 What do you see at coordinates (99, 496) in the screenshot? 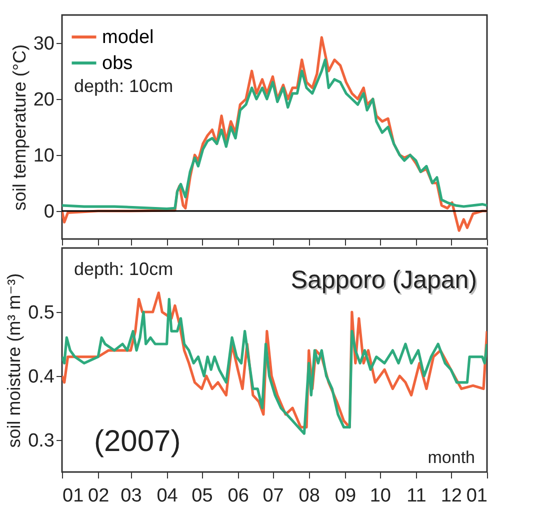
I see `x-tick-label: 02` at bounding box center [99, 496].